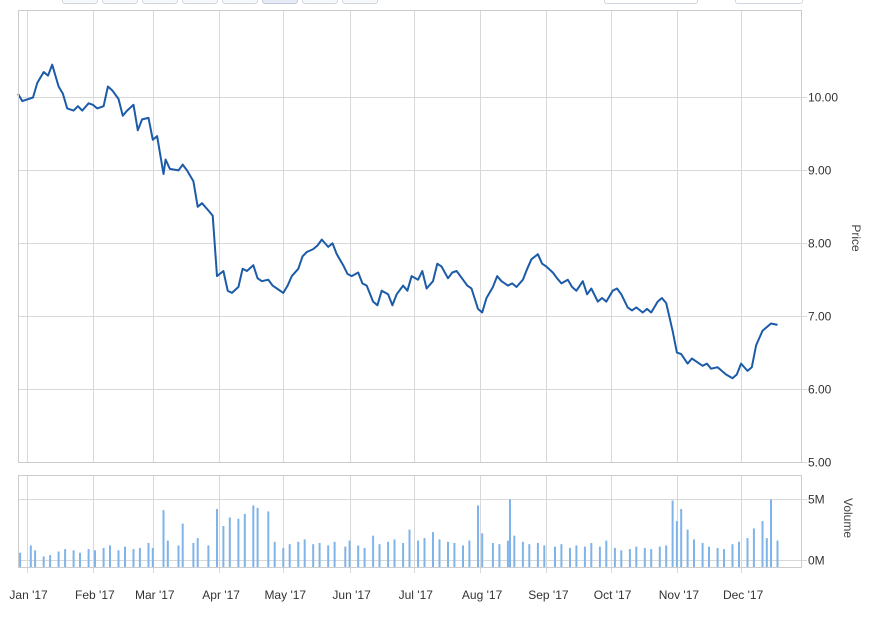  I want to click on x-tick-label: Feb '17, so click(95, 595).